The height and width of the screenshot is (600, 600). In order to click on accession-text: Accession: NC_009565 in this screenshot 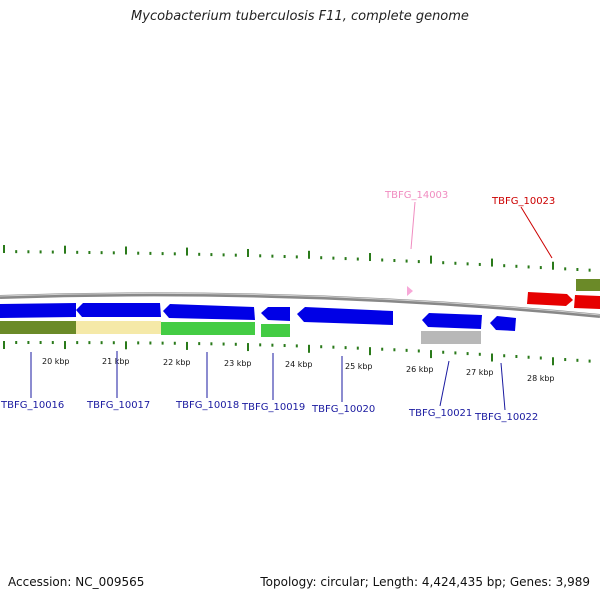, I will do `click(76, 582)`.